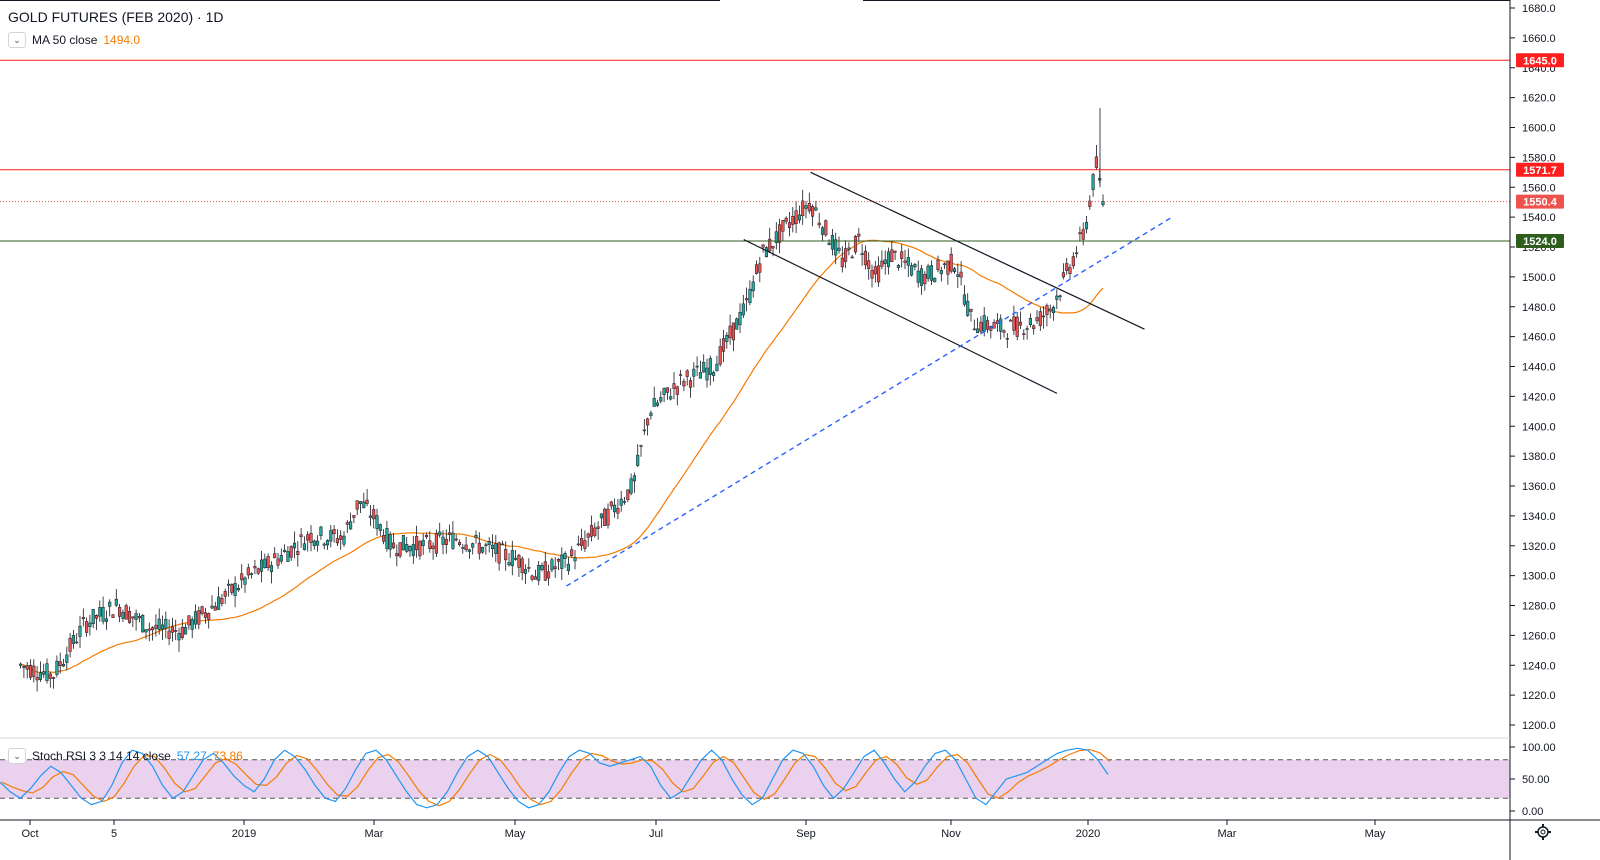 This screenshot has width=1600, height=860. Describe the element at coordinates (74, 40) in the screenshot. I see `ma-legend: ⌄ MA 50 close 1494.0` at that location.